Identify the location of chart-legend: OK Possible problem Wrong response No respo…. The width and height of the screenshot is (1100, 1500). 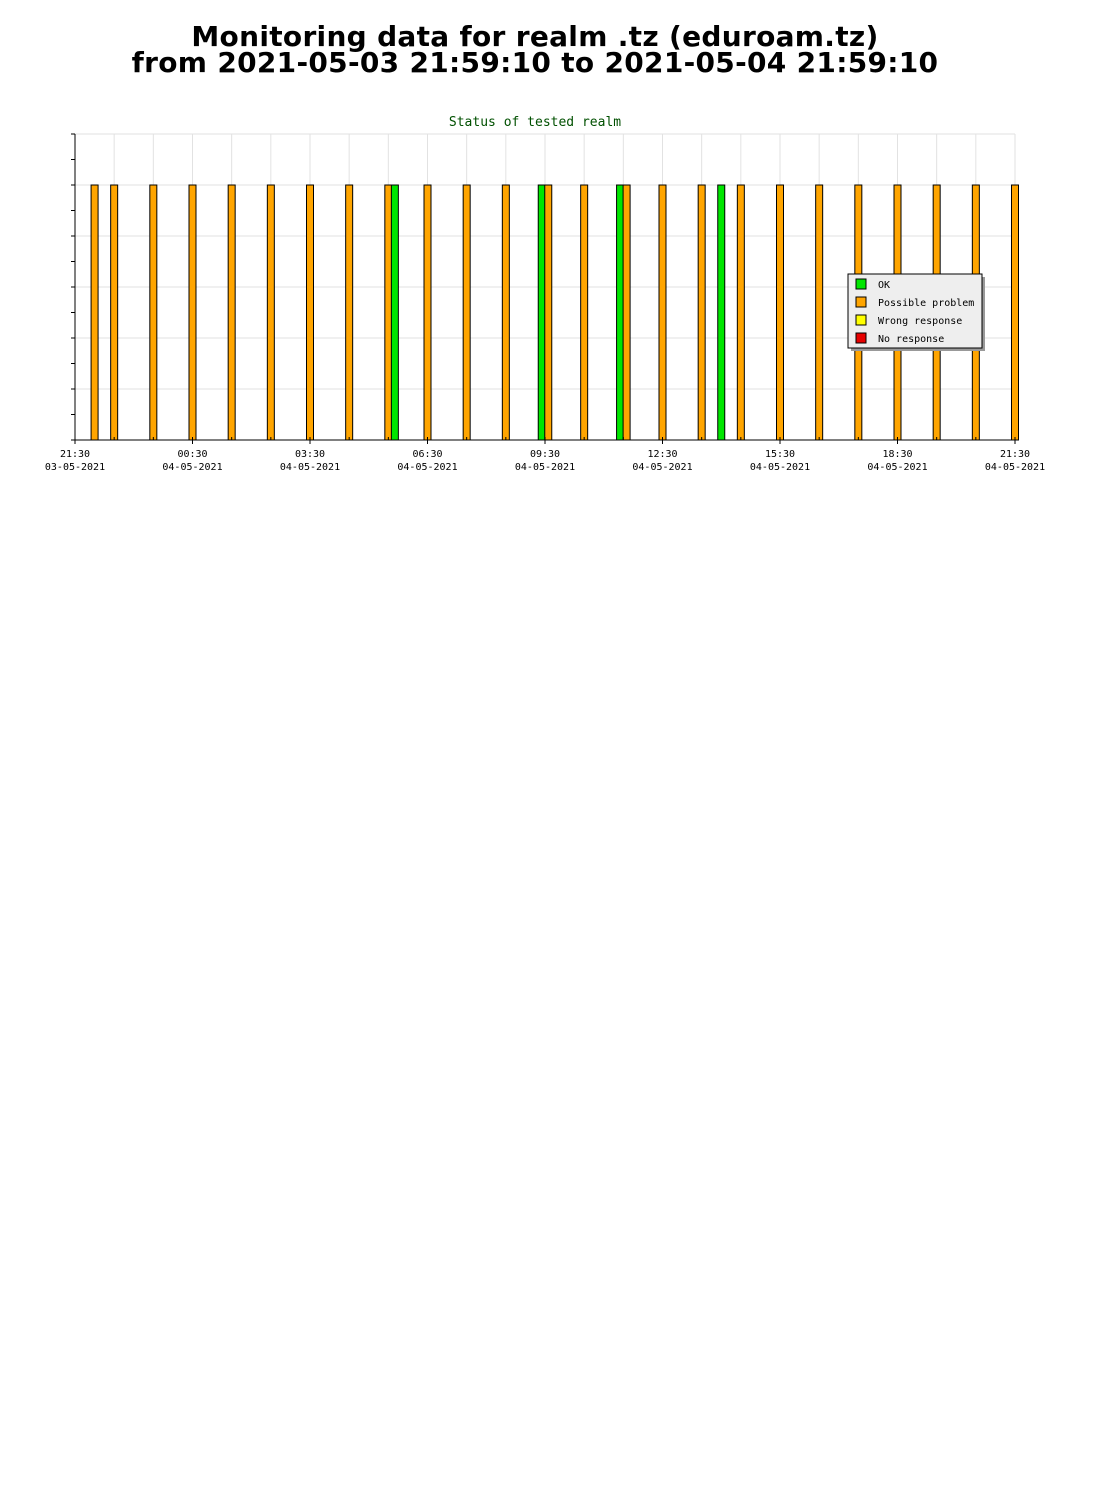
(916, 312).